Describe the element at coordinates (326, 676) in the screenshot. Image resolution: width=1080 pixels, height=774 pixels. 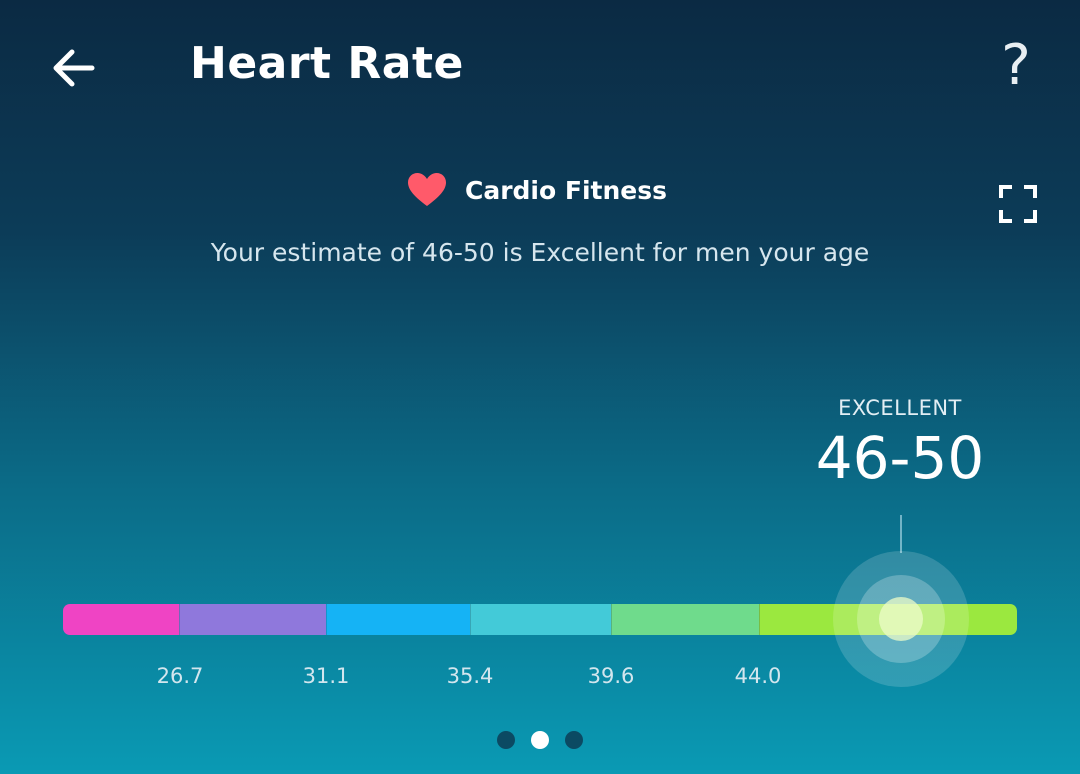
I see `scale-tick-label: 31.1` at that location.